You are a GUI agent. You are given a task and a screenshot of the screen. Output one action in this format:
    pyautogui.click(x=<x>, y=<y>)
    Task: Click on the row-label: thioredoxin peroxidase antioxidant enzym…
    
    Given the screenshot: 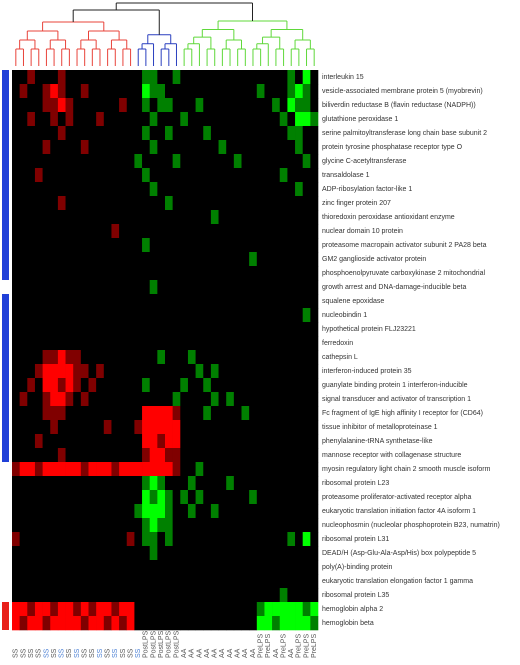 What is the action you would take?
    pyautogui.click(x=388, y=217)
    